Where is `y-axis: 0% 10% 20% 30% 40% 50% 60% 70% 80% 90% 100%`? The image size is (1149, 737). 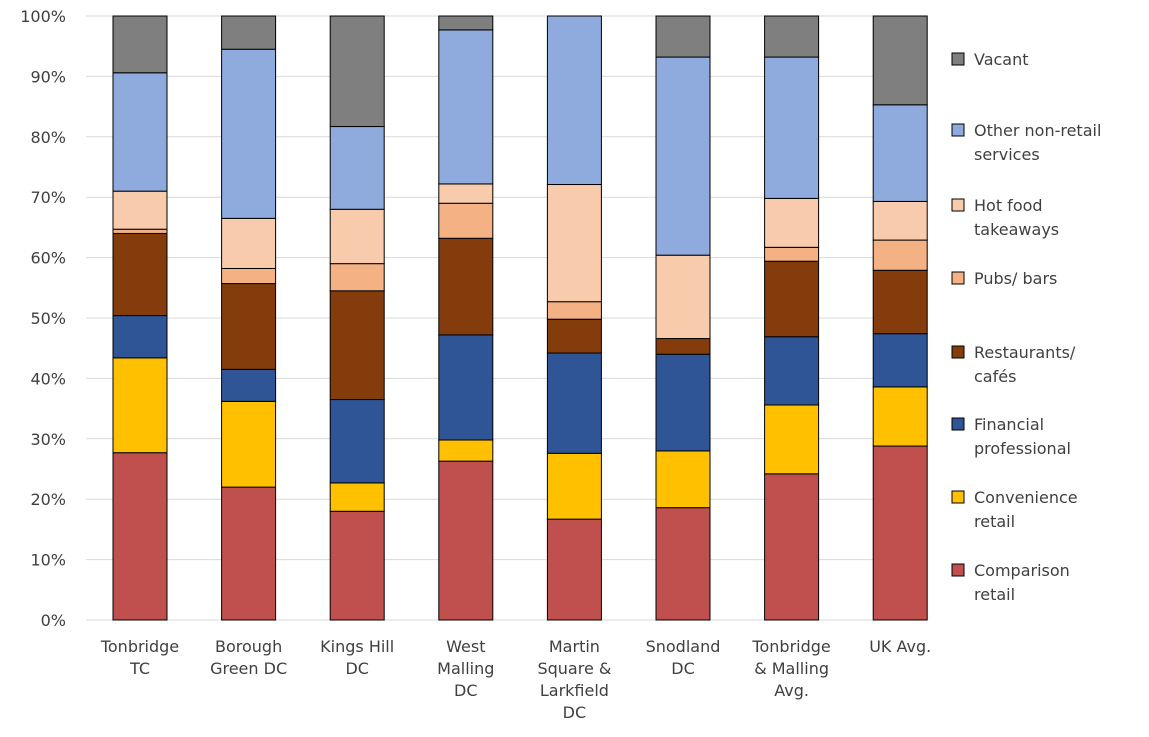
y-axis: 0% 10% 20% 30% 40% 50% 60% 70% 80% 90% 100% is located at coordinates (43, 318).